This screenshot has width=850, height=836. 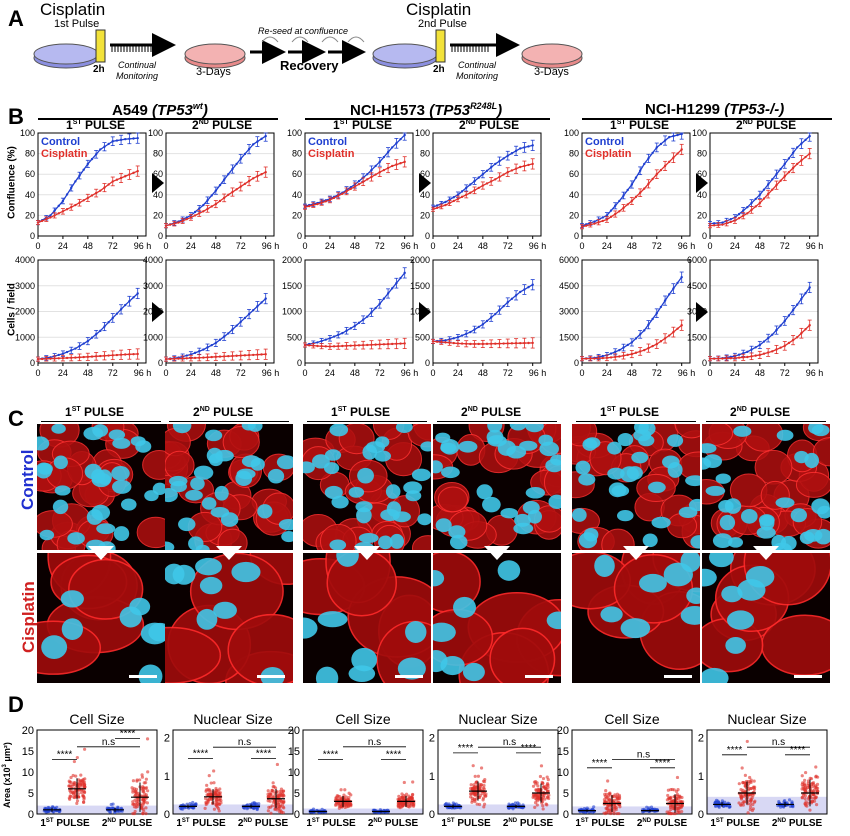 I want to click on duration-label-1: 2h, so click(x=99, y=69).